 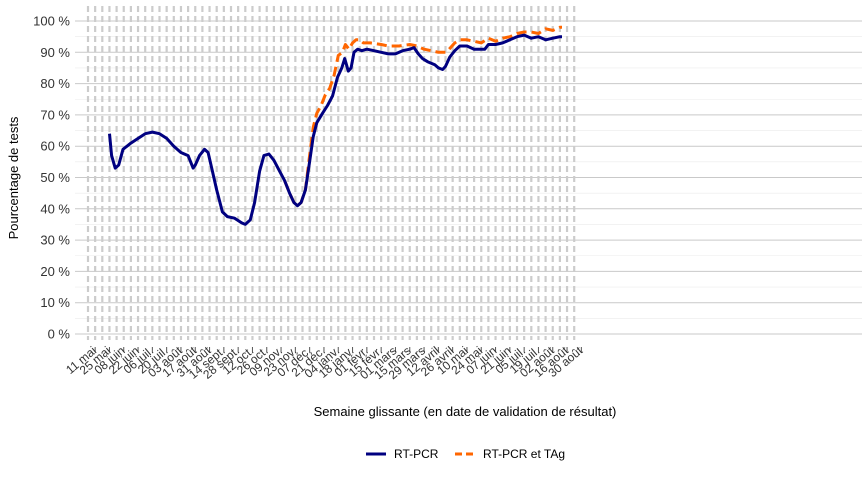 I want to click on y-tick-label: 80 %, so click(x=55, y=83).